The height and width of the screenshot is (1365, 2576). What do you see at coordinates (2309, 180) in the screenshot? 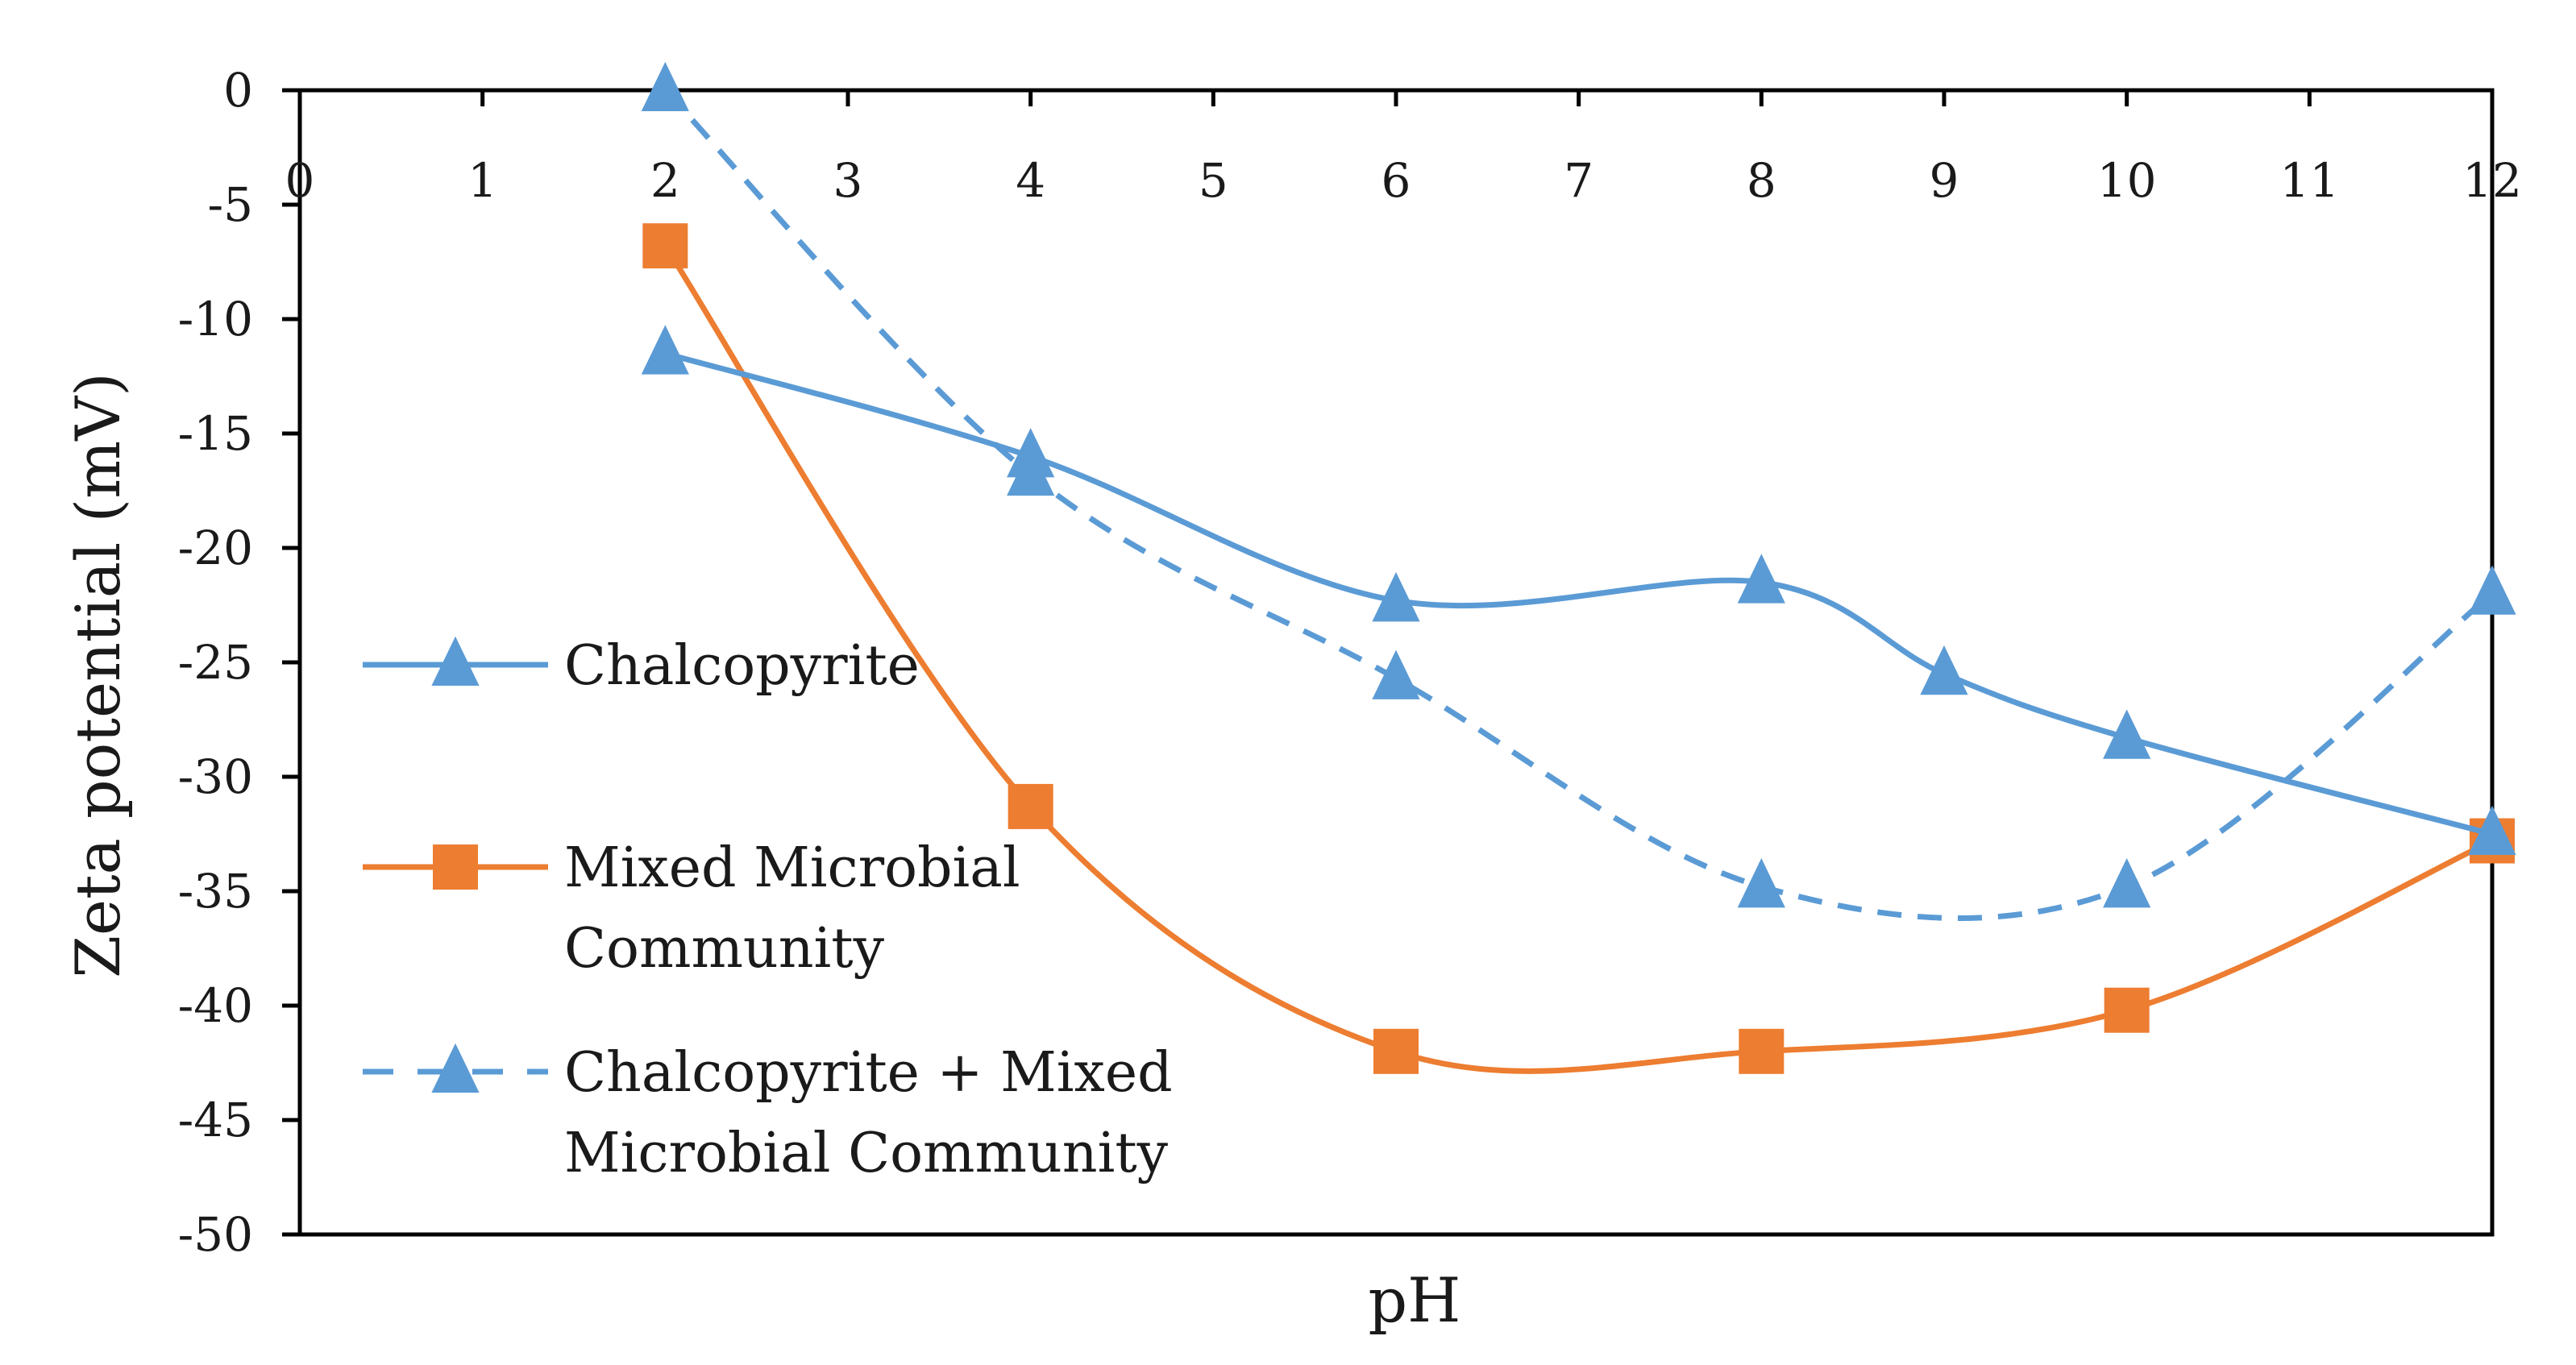
I see `x-tick-label: 11` at bounding box center [2309, 180].